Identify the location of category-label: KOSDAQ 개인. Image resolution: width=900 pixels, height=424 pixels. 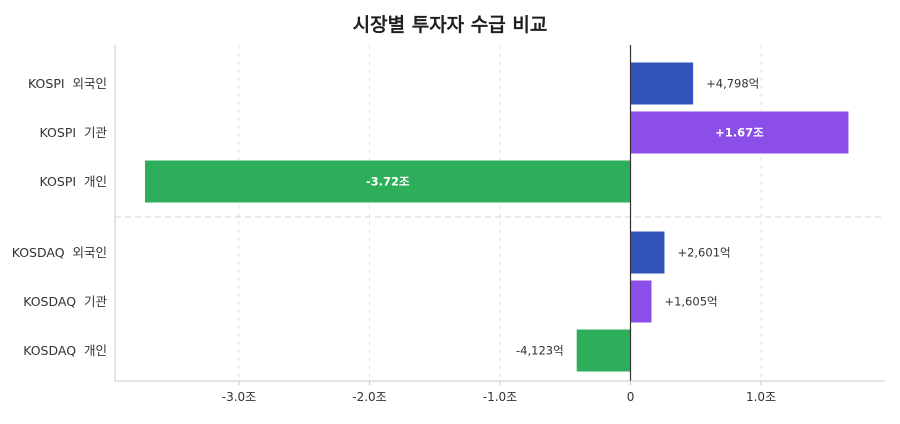
(65, 350).